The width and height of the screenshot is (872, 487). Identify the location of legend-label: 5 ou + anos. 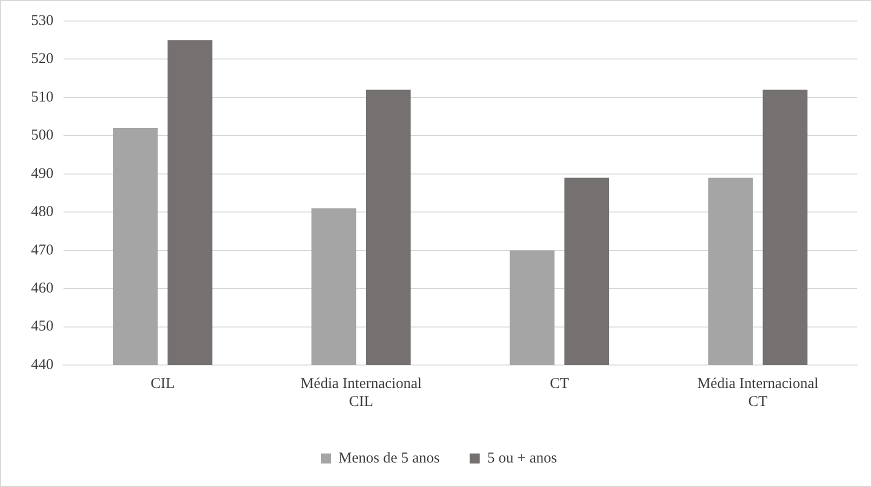
(522, 458).